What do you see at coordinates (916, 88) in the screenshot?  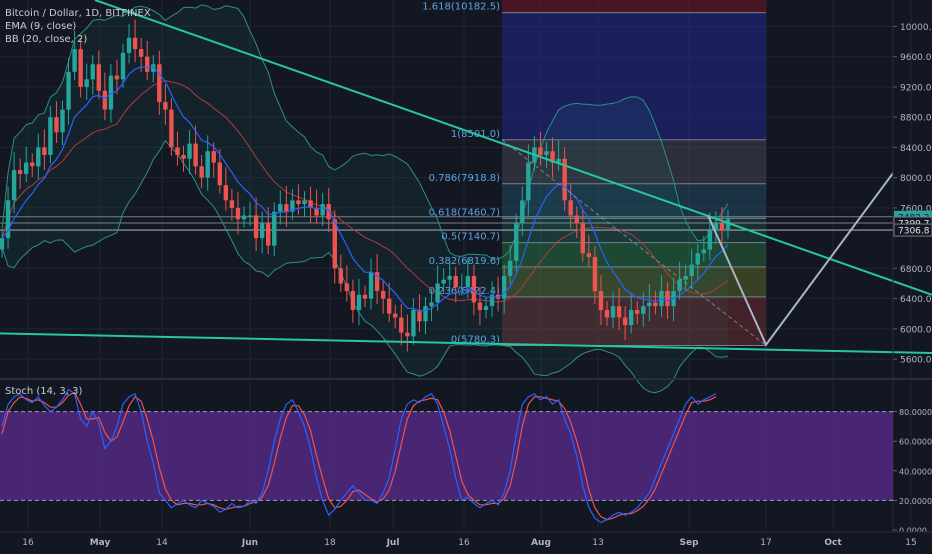 I see `price-axis-label: 9200.0` at bounding box center [916, 88].